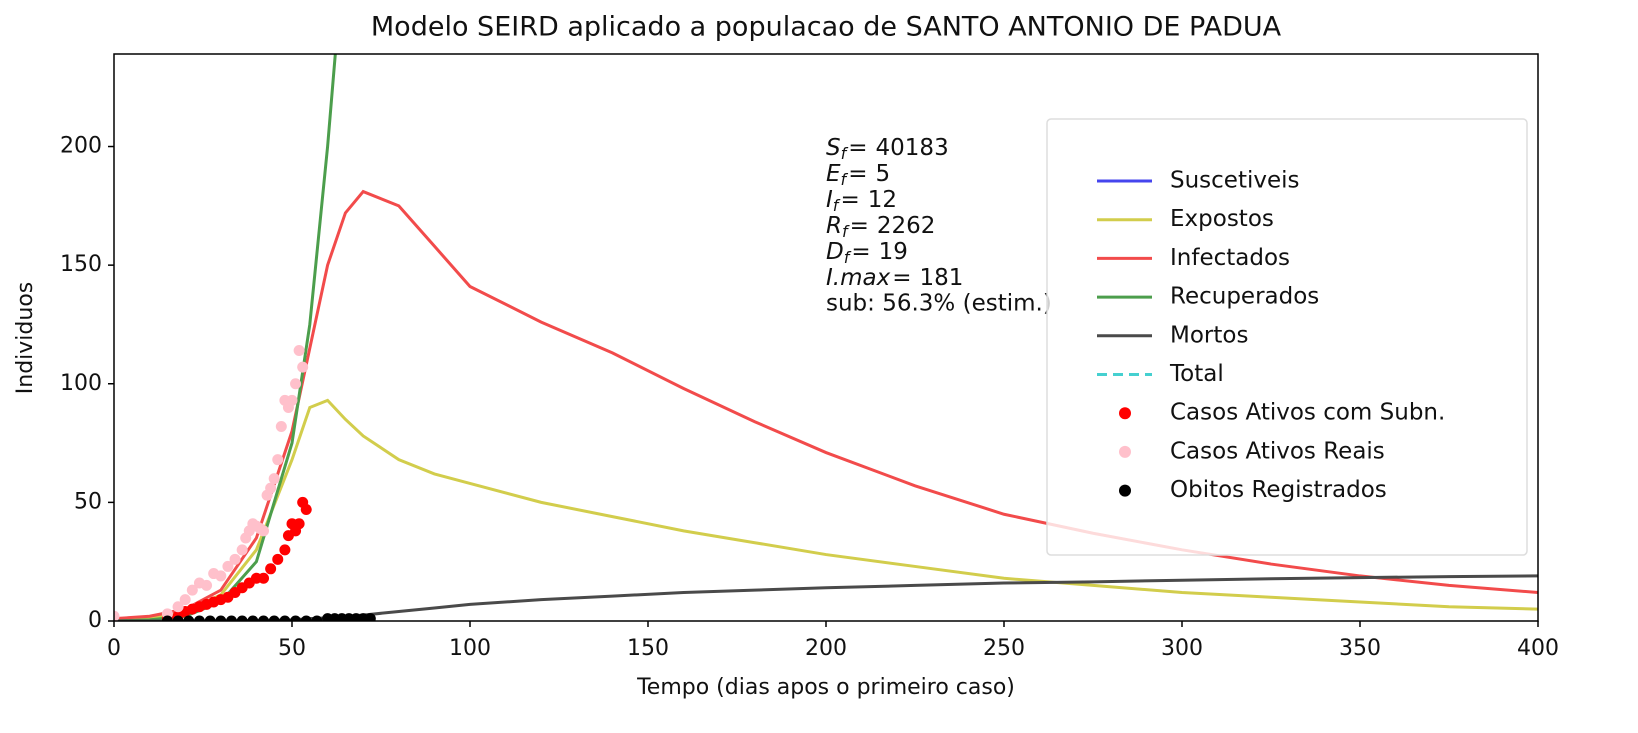  I want to click on annotation-line: Df= 19, so click(867, 253).